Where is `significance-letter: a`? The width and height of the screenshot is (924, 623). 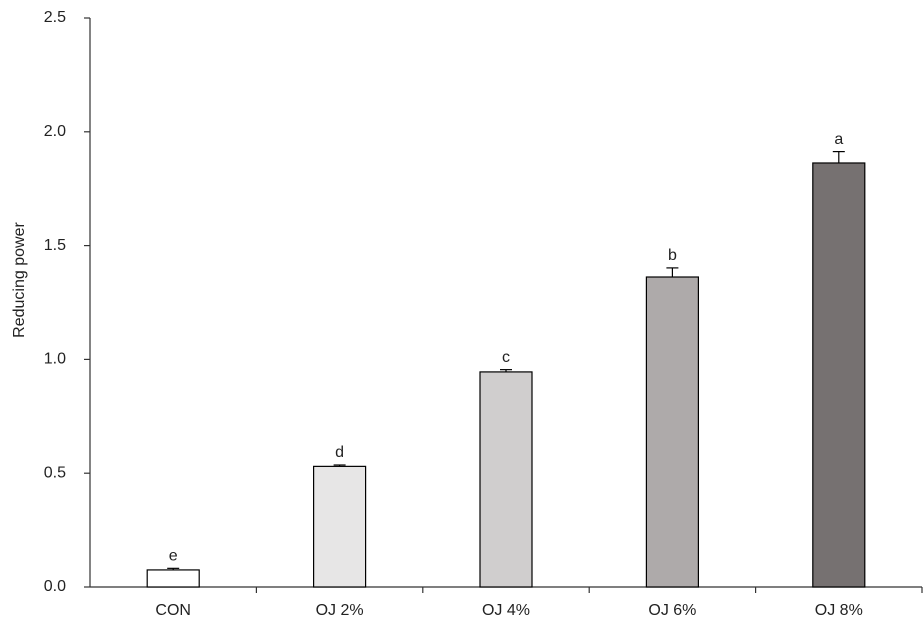
significance-letter: a is located at coordinates (838, 139).